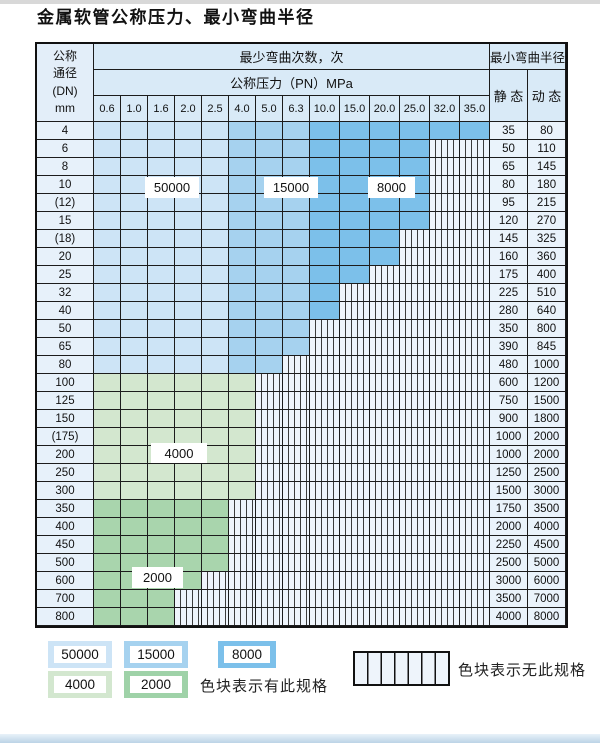 The width and height of the screenshot is (600, 743). I want to click on dn-cell: 10, so click(65, 185).